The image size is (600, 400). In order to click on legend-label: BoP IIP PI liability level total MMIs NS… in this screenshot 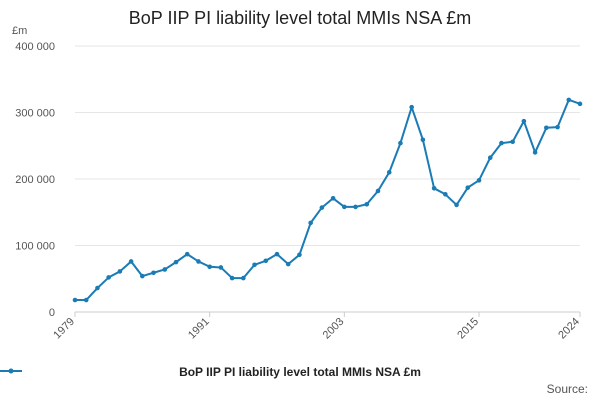, I will do `click(300, 372)`.